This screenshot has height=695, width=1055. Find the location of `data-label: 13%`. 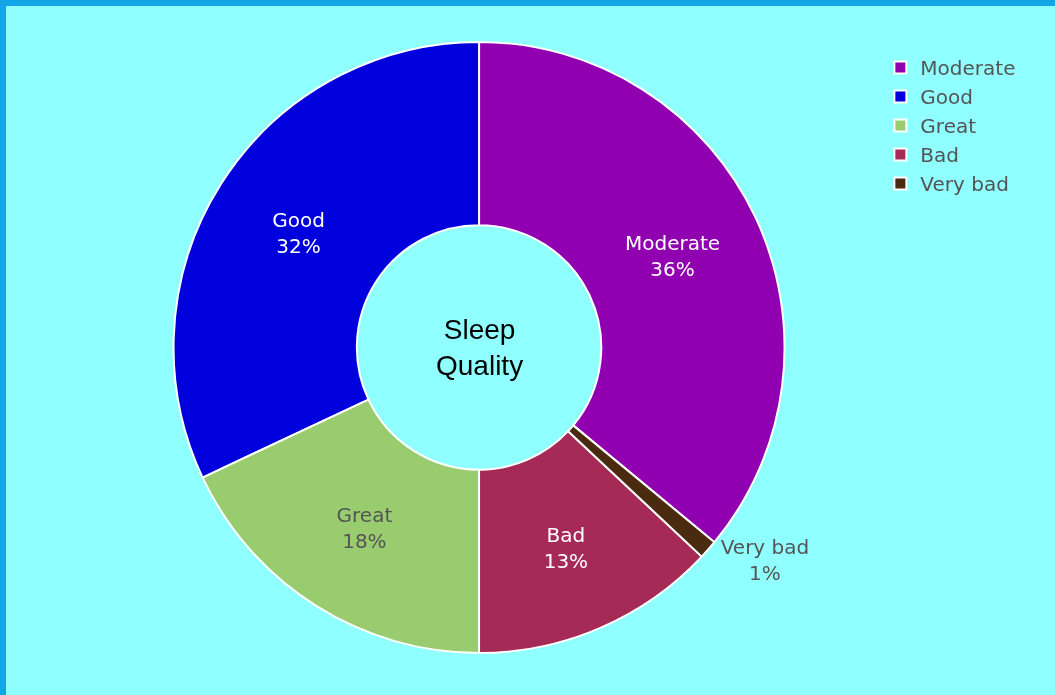

data-label: 13% is located at coordinates (566, 561).